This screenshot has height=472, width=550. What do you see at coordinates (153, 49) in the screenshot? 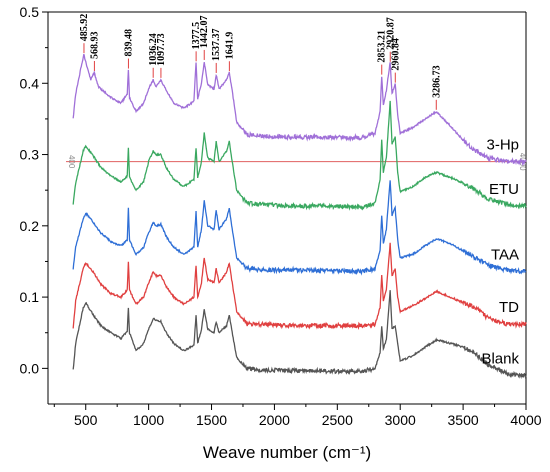
I see `peak-label: 1036.24` at bounding box center [153, 49].